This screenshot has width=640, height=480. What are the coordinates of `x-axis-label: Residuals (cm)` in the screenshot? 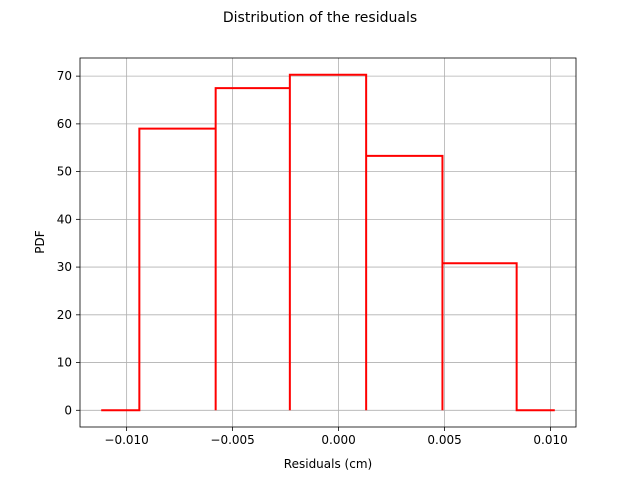 It's located at (328, 464).